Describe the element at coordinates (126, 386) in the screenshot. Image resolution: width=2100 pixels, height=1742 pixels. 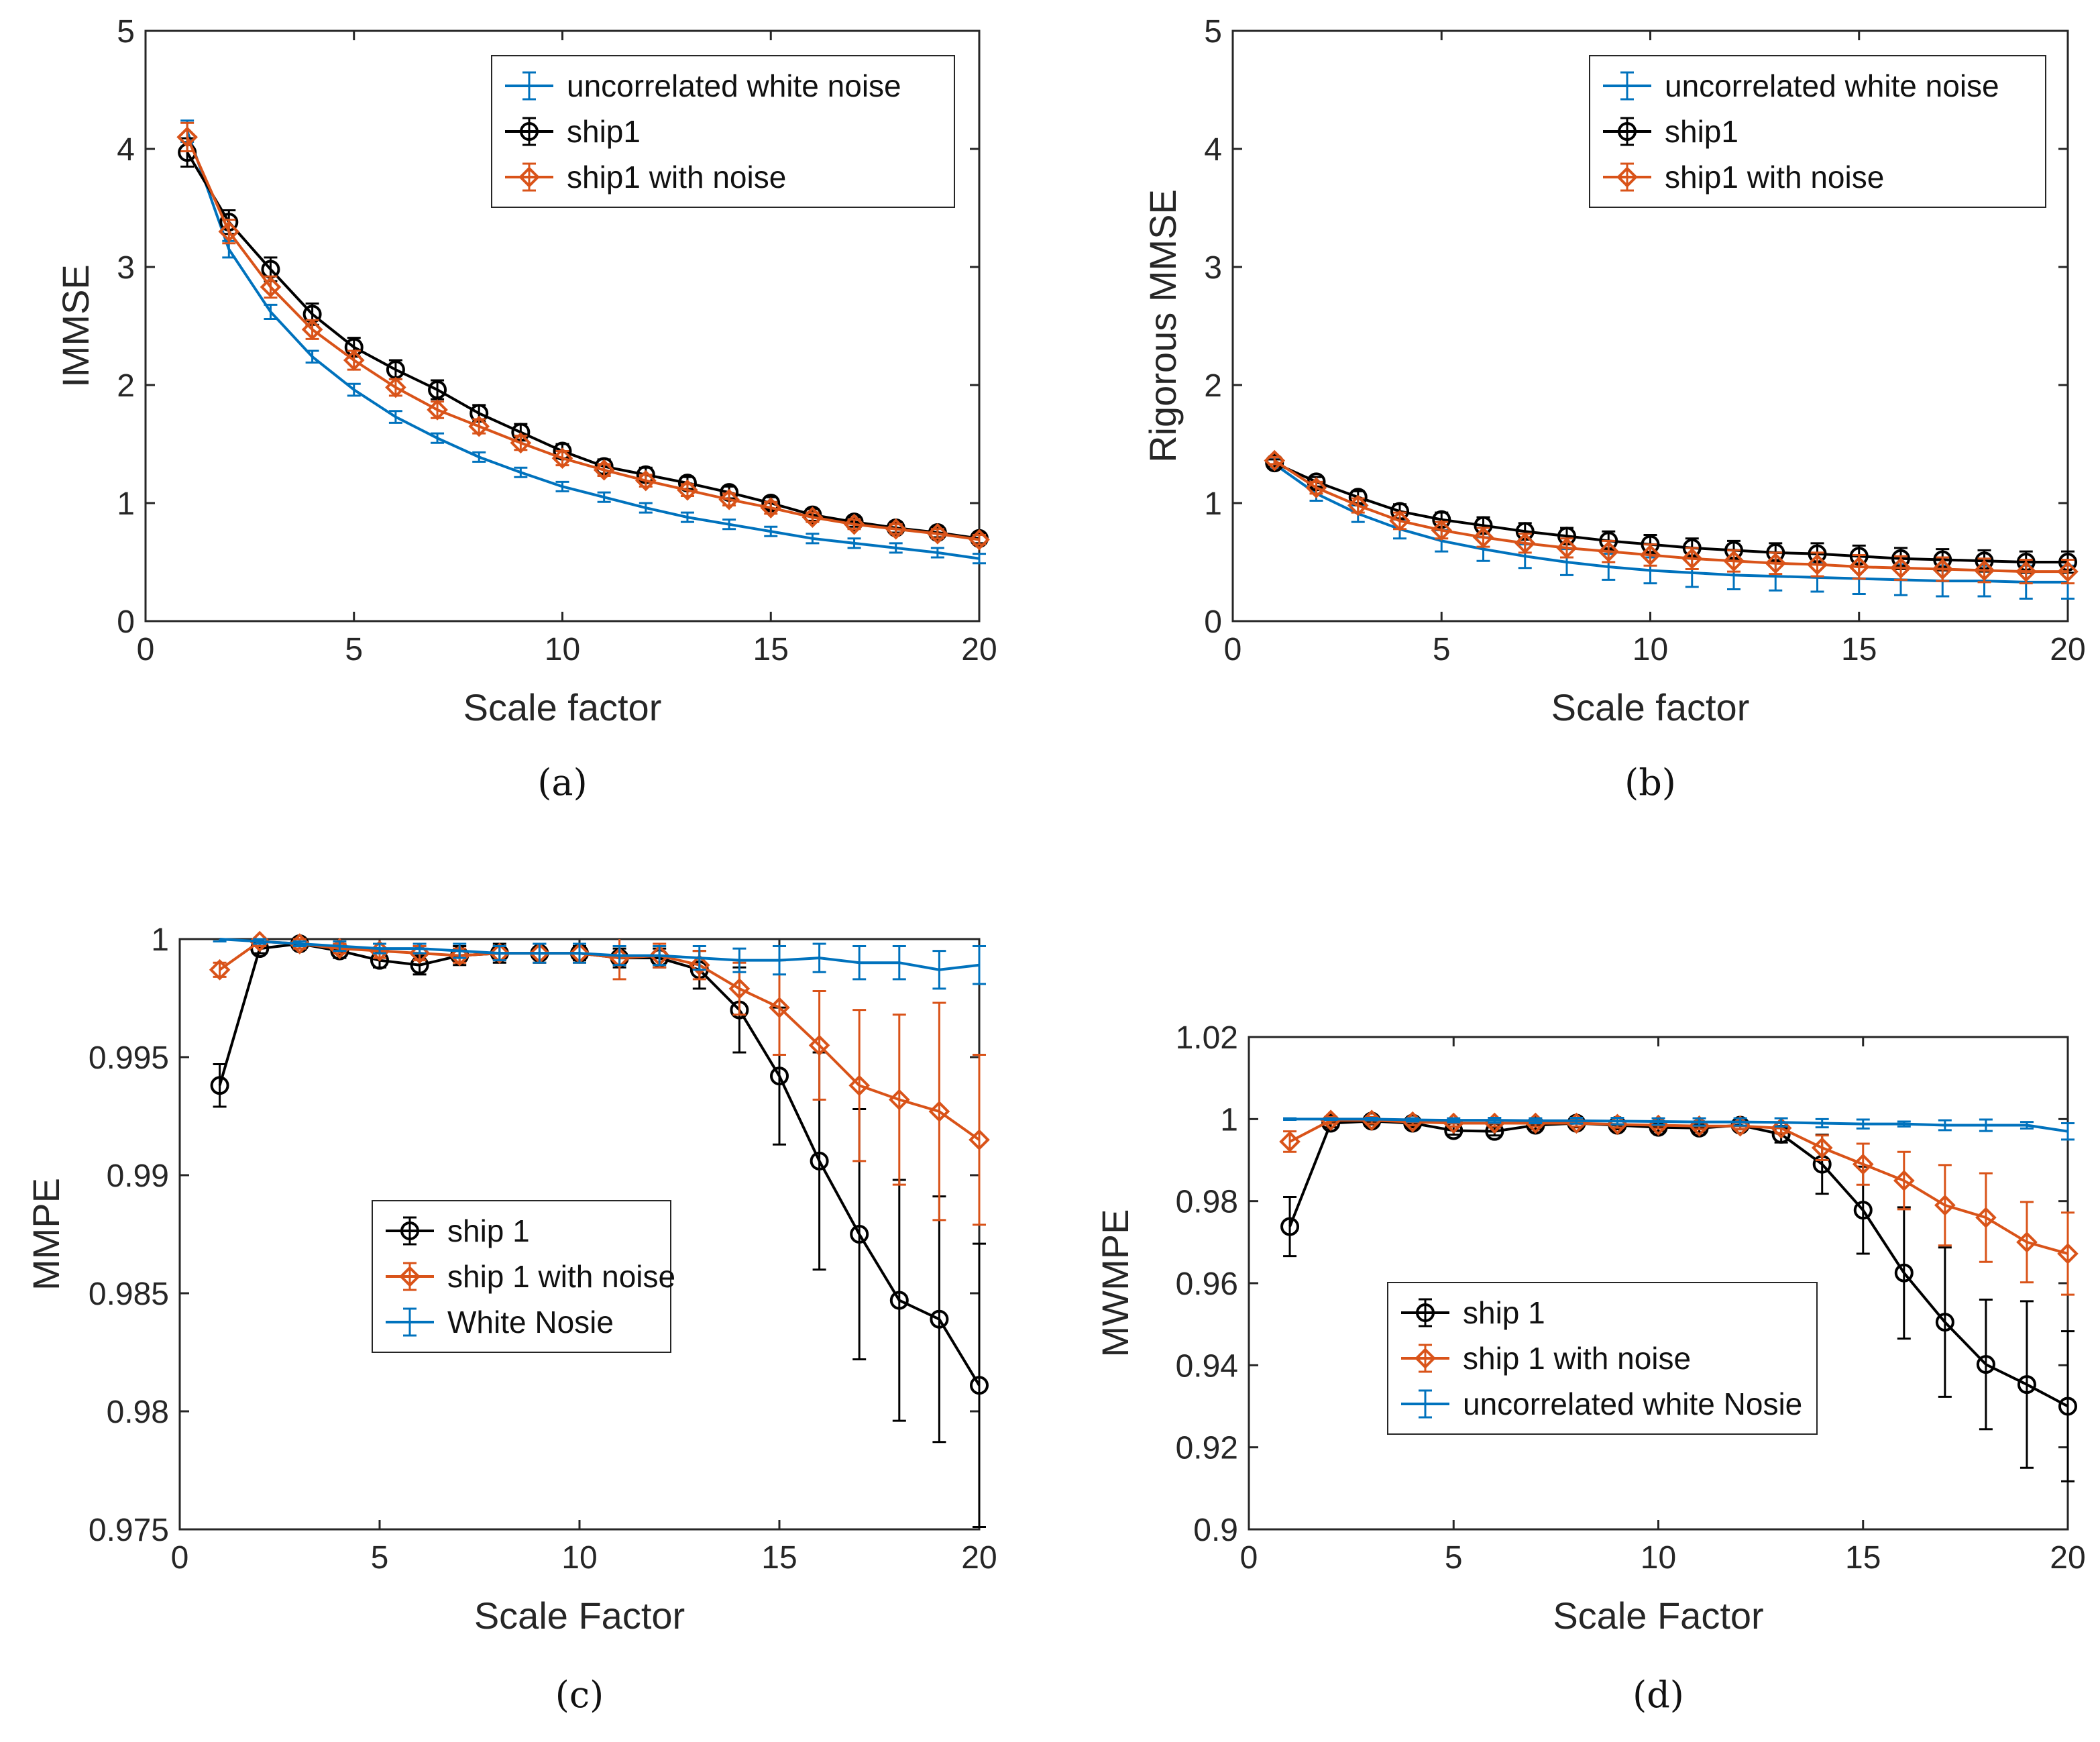
I see `panel-a-ytick-label: 2` at that location.